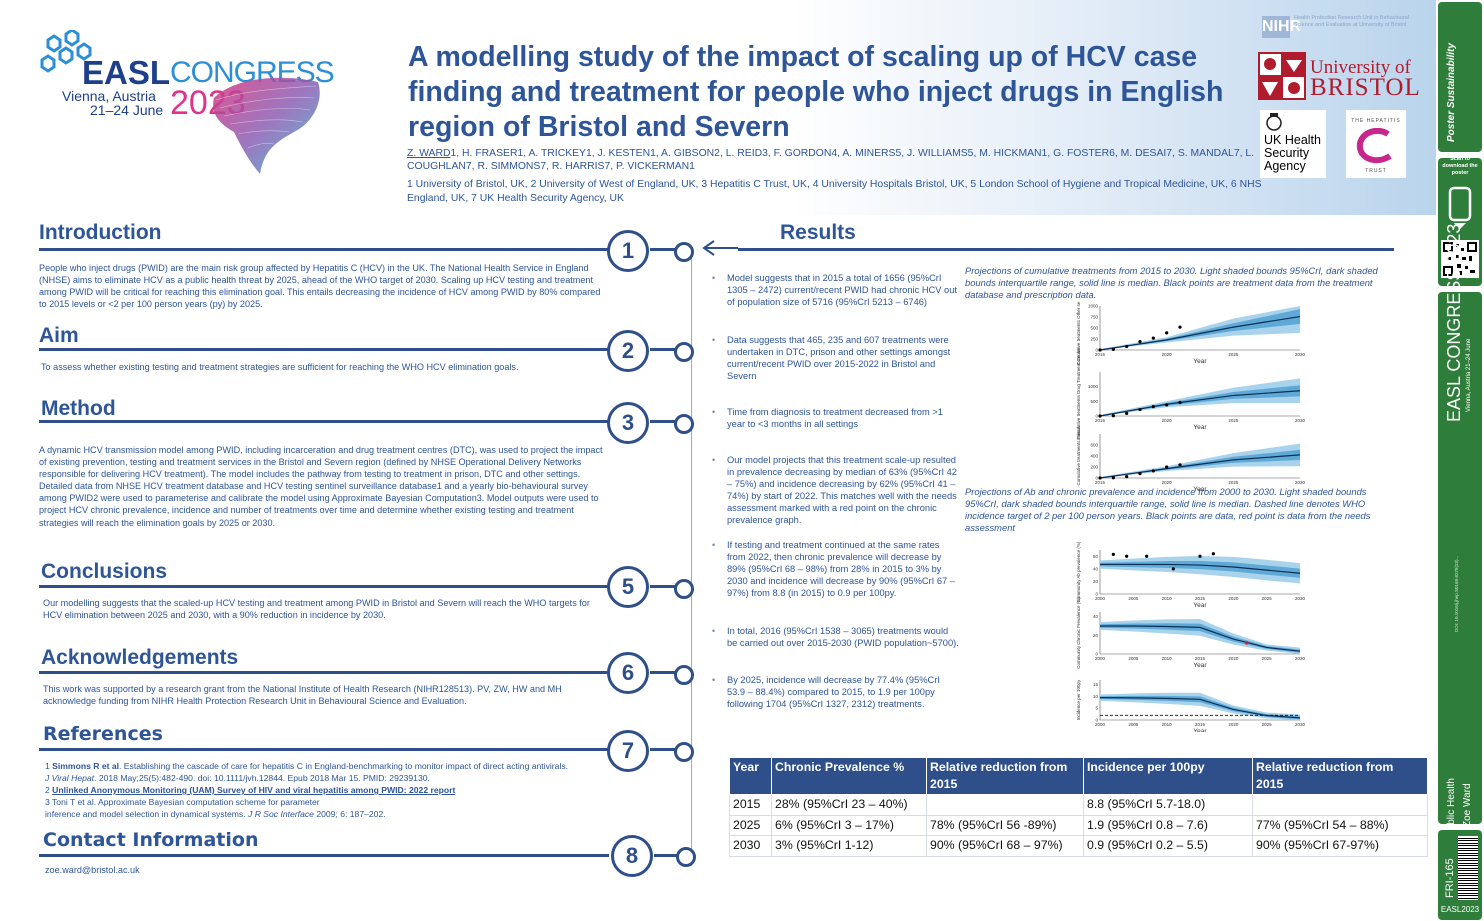  What do you see at coordinates (324, 749) in the screenshot?
I see `references-underline` at bounding box center [324, 749].